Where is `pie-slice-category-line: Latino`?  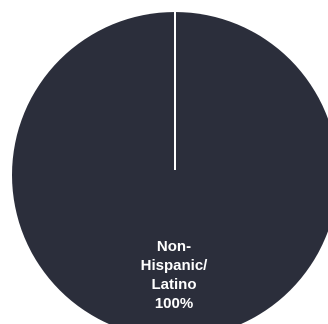 pie-slice-category-line: Latino is located at coordinates (174, 284).